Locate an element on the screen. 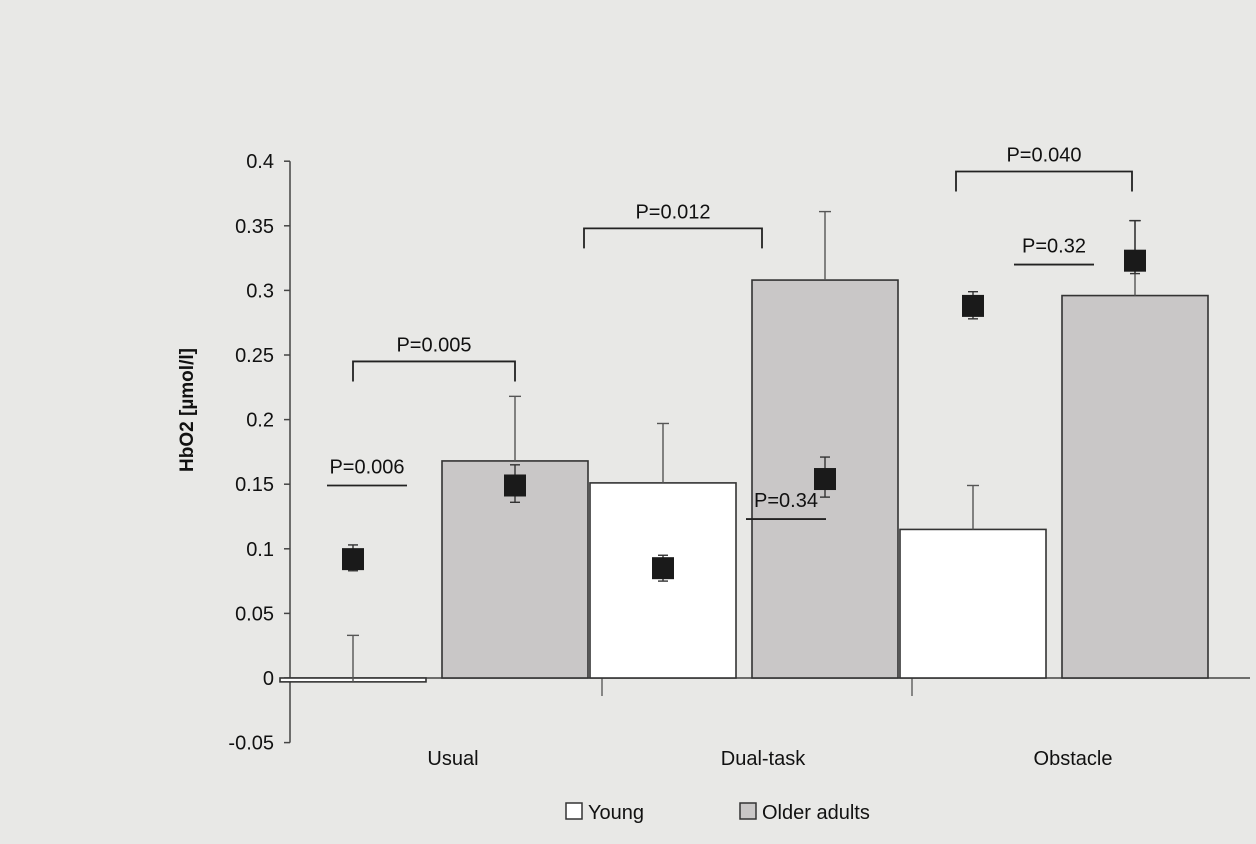 The height and width of the screenshot is (844, 1256). significance-label: P=0.012 is located at coordinates (672, 212).